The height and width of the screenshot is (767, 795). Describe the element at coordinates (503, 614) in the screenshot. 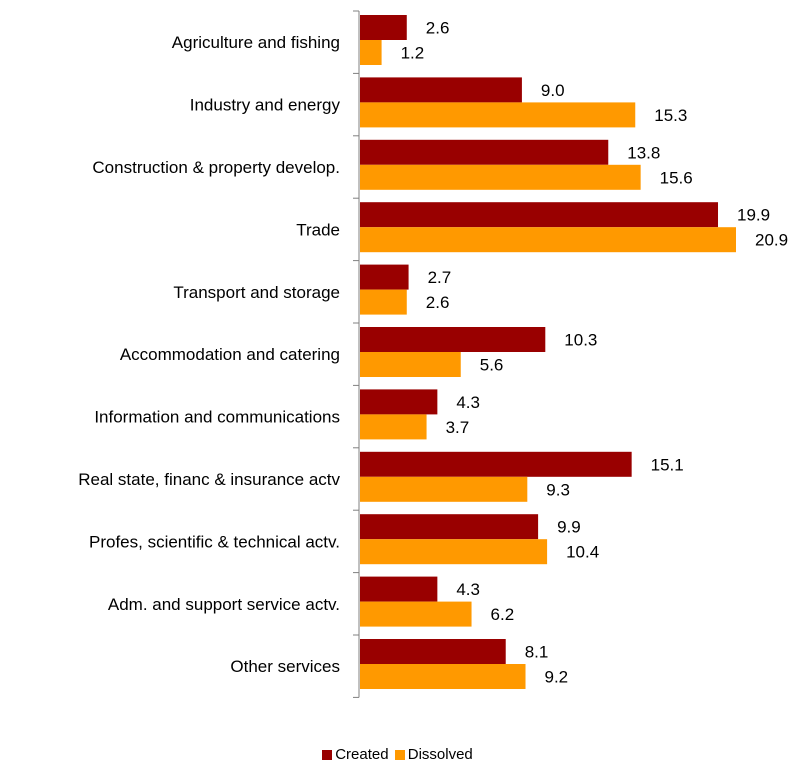

I see `value-label-dissolved-adm-and-support-service-actv: 6.2` at that location.